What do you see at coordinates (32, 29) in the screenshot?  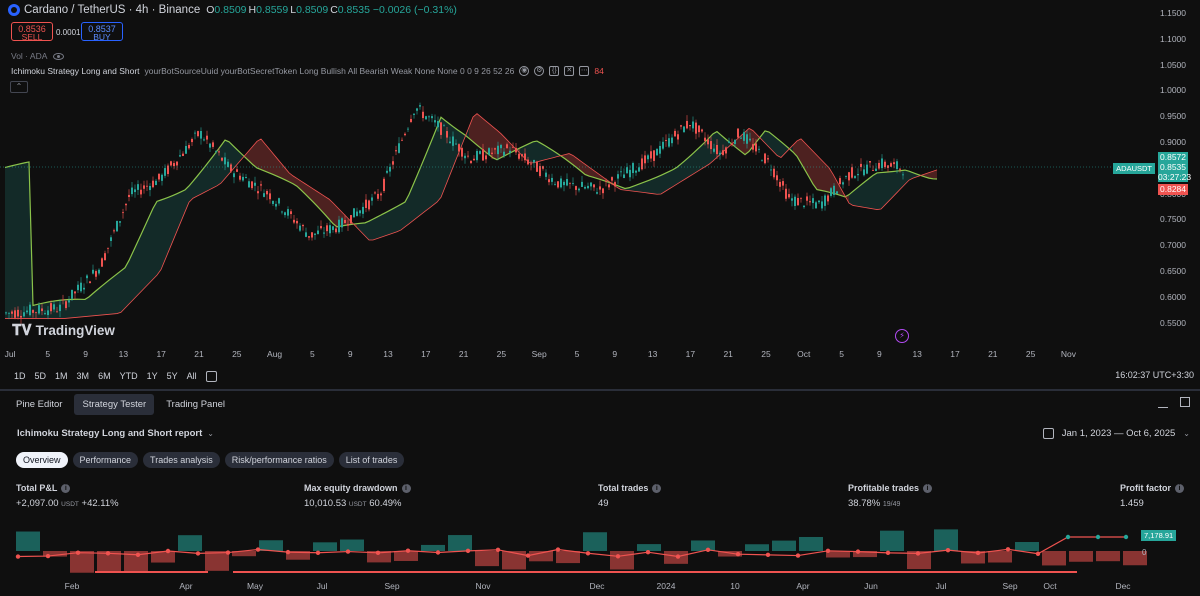 I see `sell-price: 0.8536` at bounding box center [32, 29].